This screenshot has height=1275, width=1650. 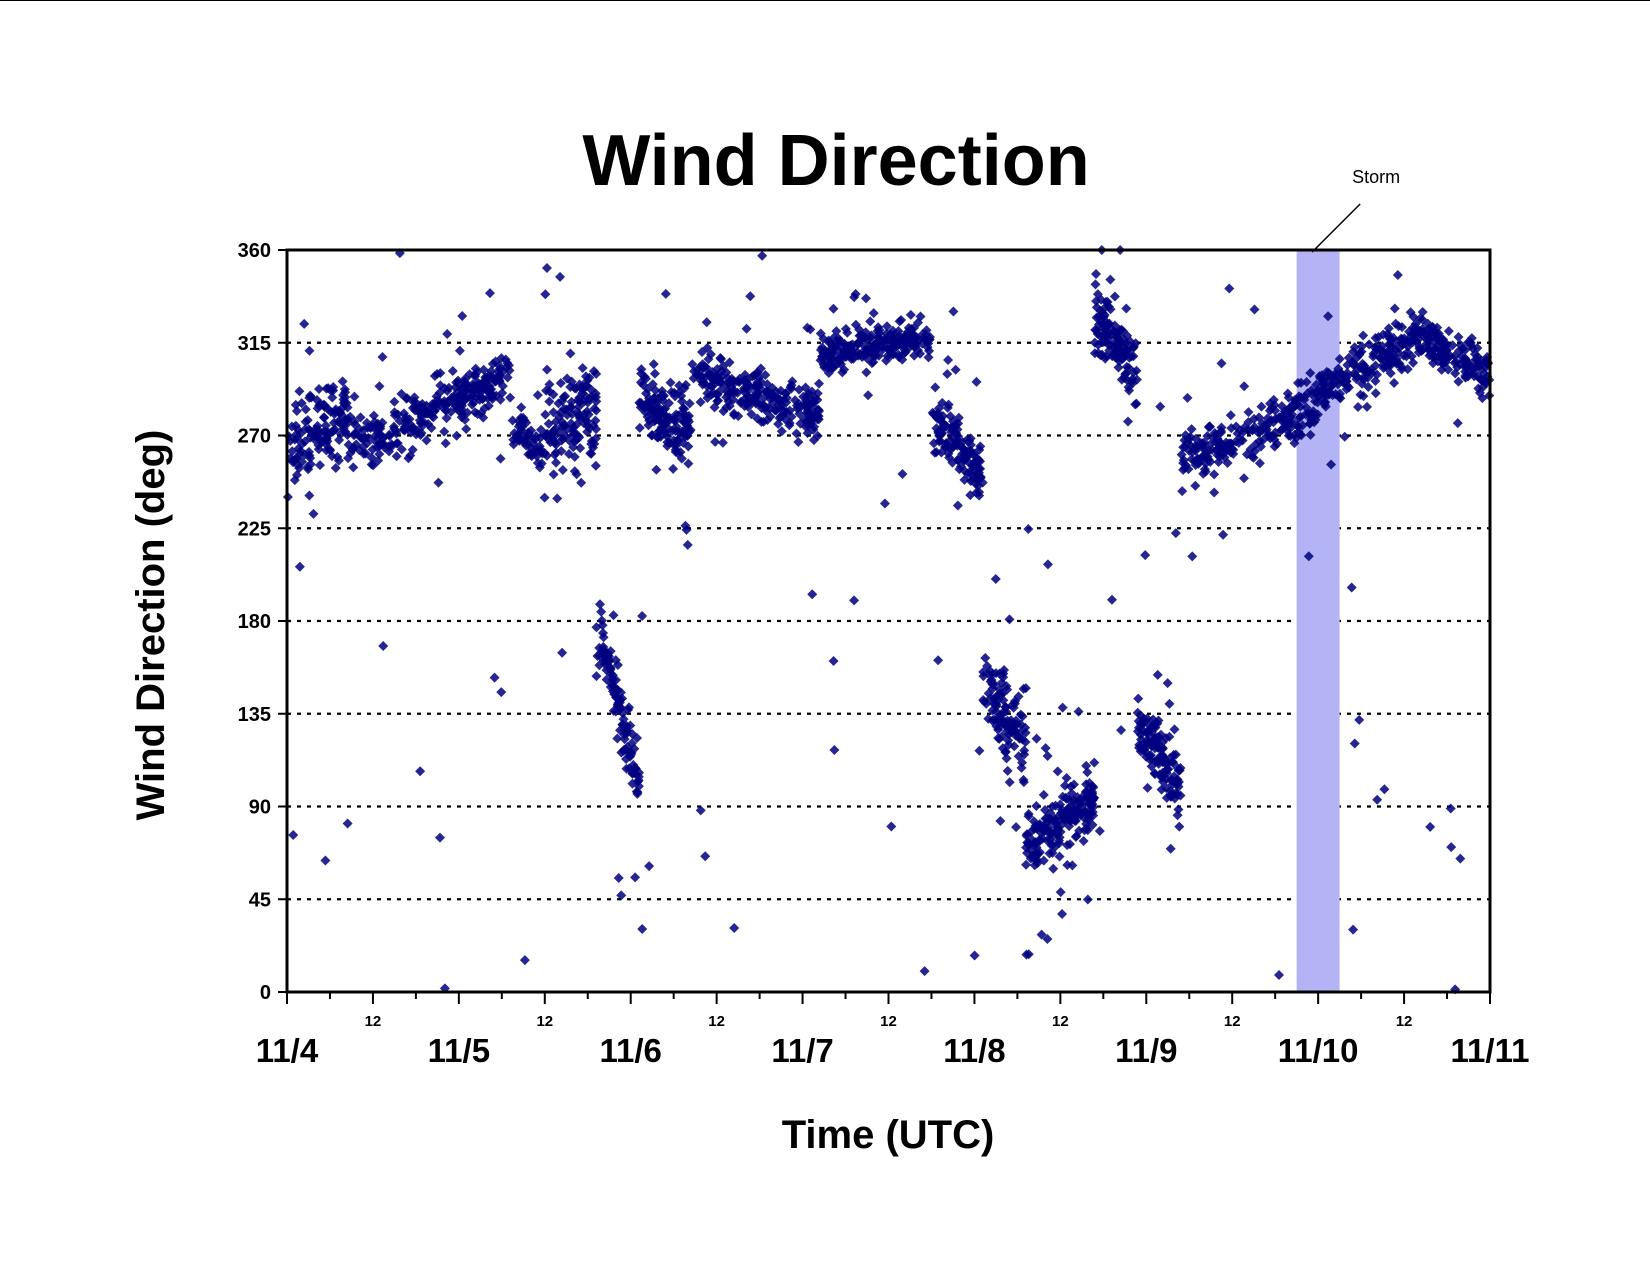 I want to click on chart-title: Wind Direction, so click(x=835, y=161).